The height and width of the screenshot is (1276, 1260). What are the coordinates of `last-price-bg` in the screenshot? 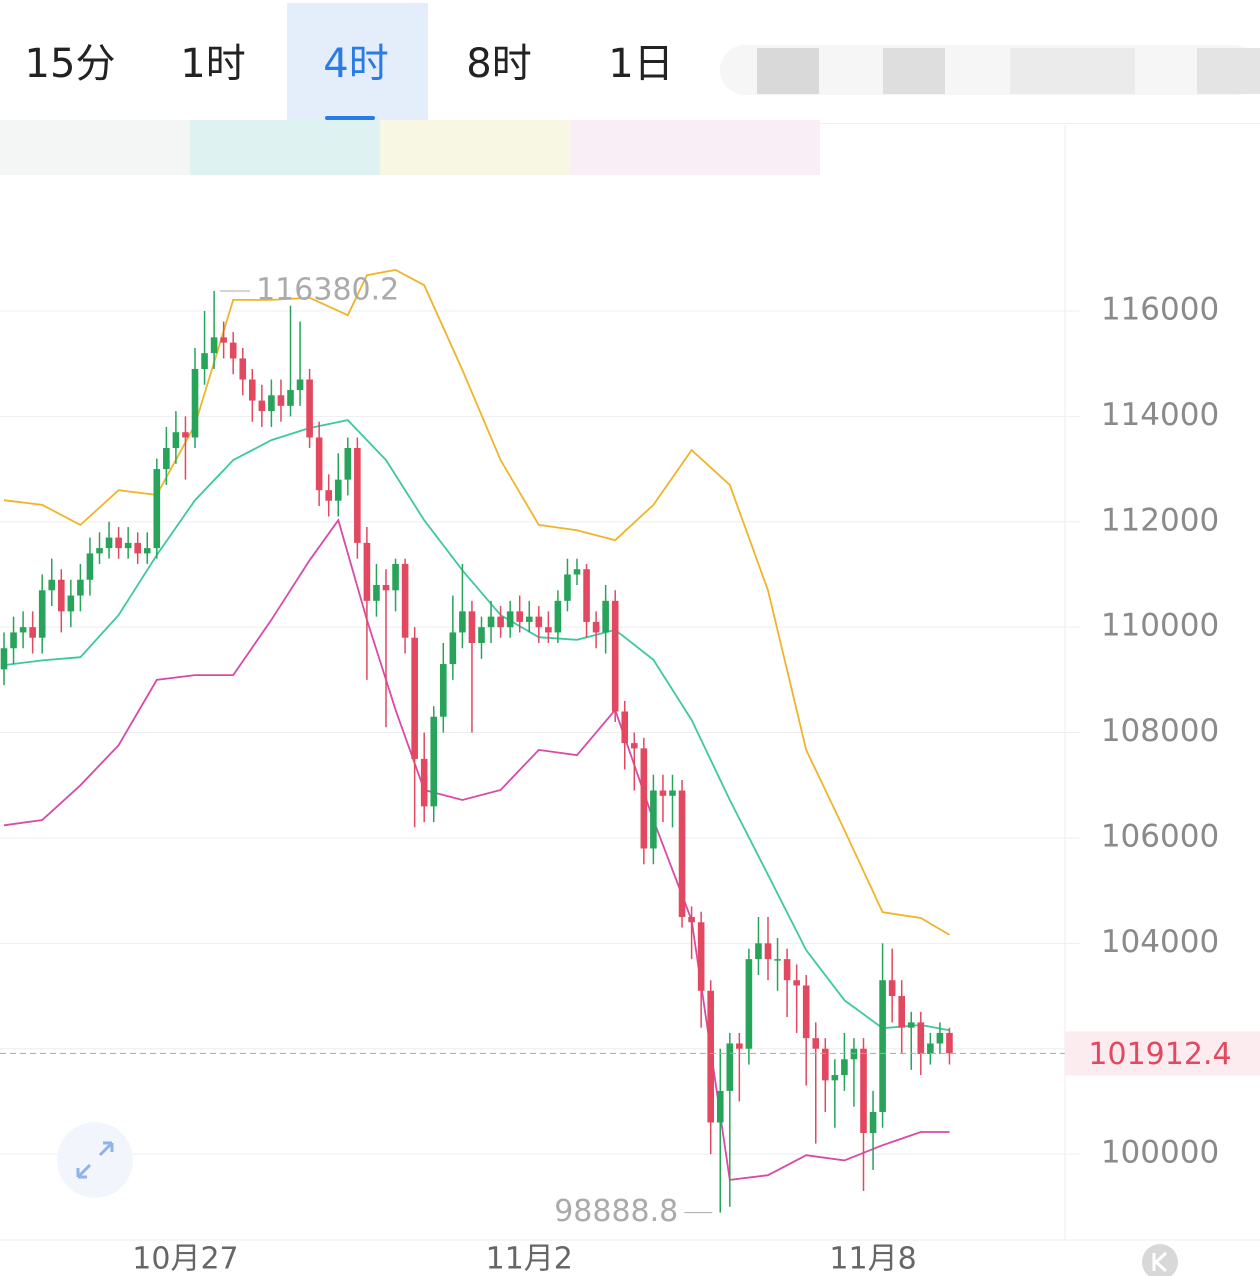 It's located at (1162, 1053).